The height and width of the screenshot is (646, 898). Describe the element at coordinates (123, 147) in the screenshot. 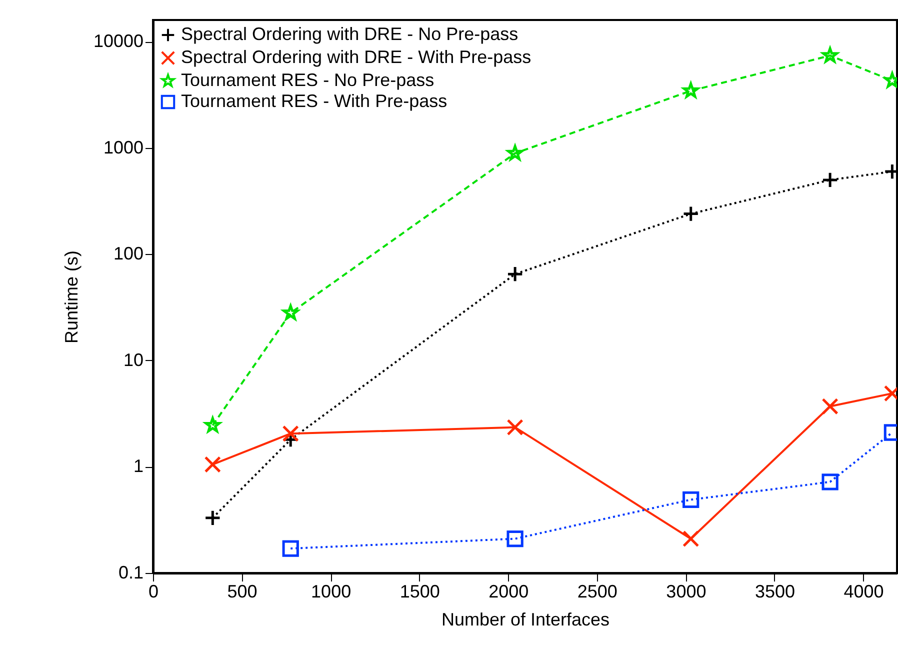

I see `y-tick-label: 1000` at that location.